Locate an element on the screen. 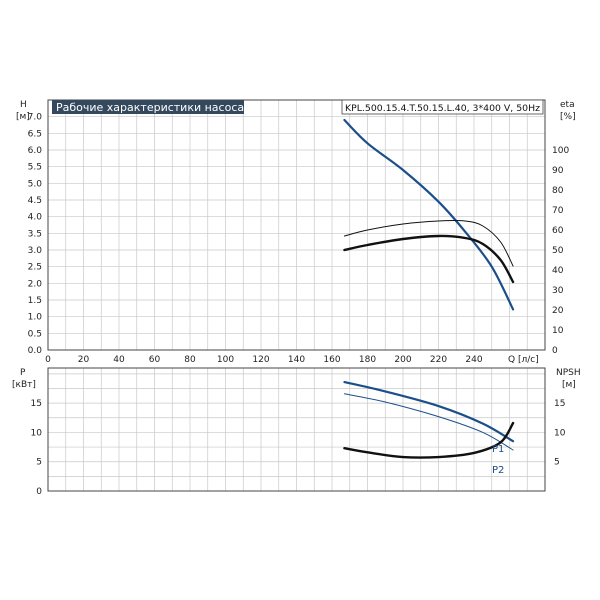 Image resolution: width=600 pixels, height=600 pixels. chart-title: Рабочие характеристики насоса is located at coordinates (150, 107).